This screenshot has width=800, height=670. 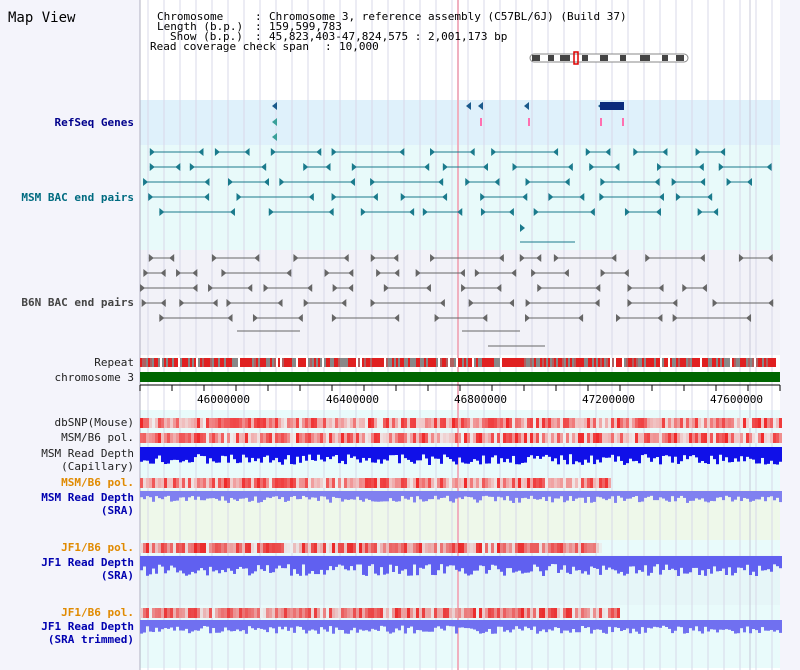 What do you see at coordinates (77, 197) in the screenshot?
I see `track-label-msm-bac: MSM BAC end pairs` at bounding box center [77, 197].